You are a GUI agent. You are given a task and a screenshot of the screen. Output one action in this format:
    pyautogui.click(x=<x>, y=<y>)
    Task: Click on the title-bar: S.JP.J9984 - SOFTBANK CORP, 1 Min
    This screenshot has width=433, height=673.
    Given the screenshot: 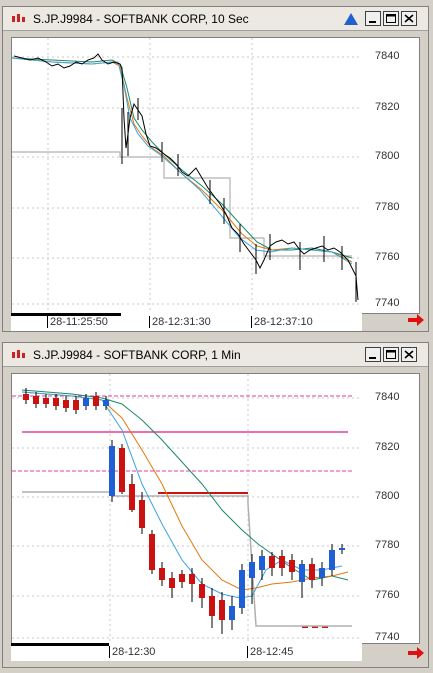 What is the action you would take?
    pyautogui.click(x=215, y=355)
    